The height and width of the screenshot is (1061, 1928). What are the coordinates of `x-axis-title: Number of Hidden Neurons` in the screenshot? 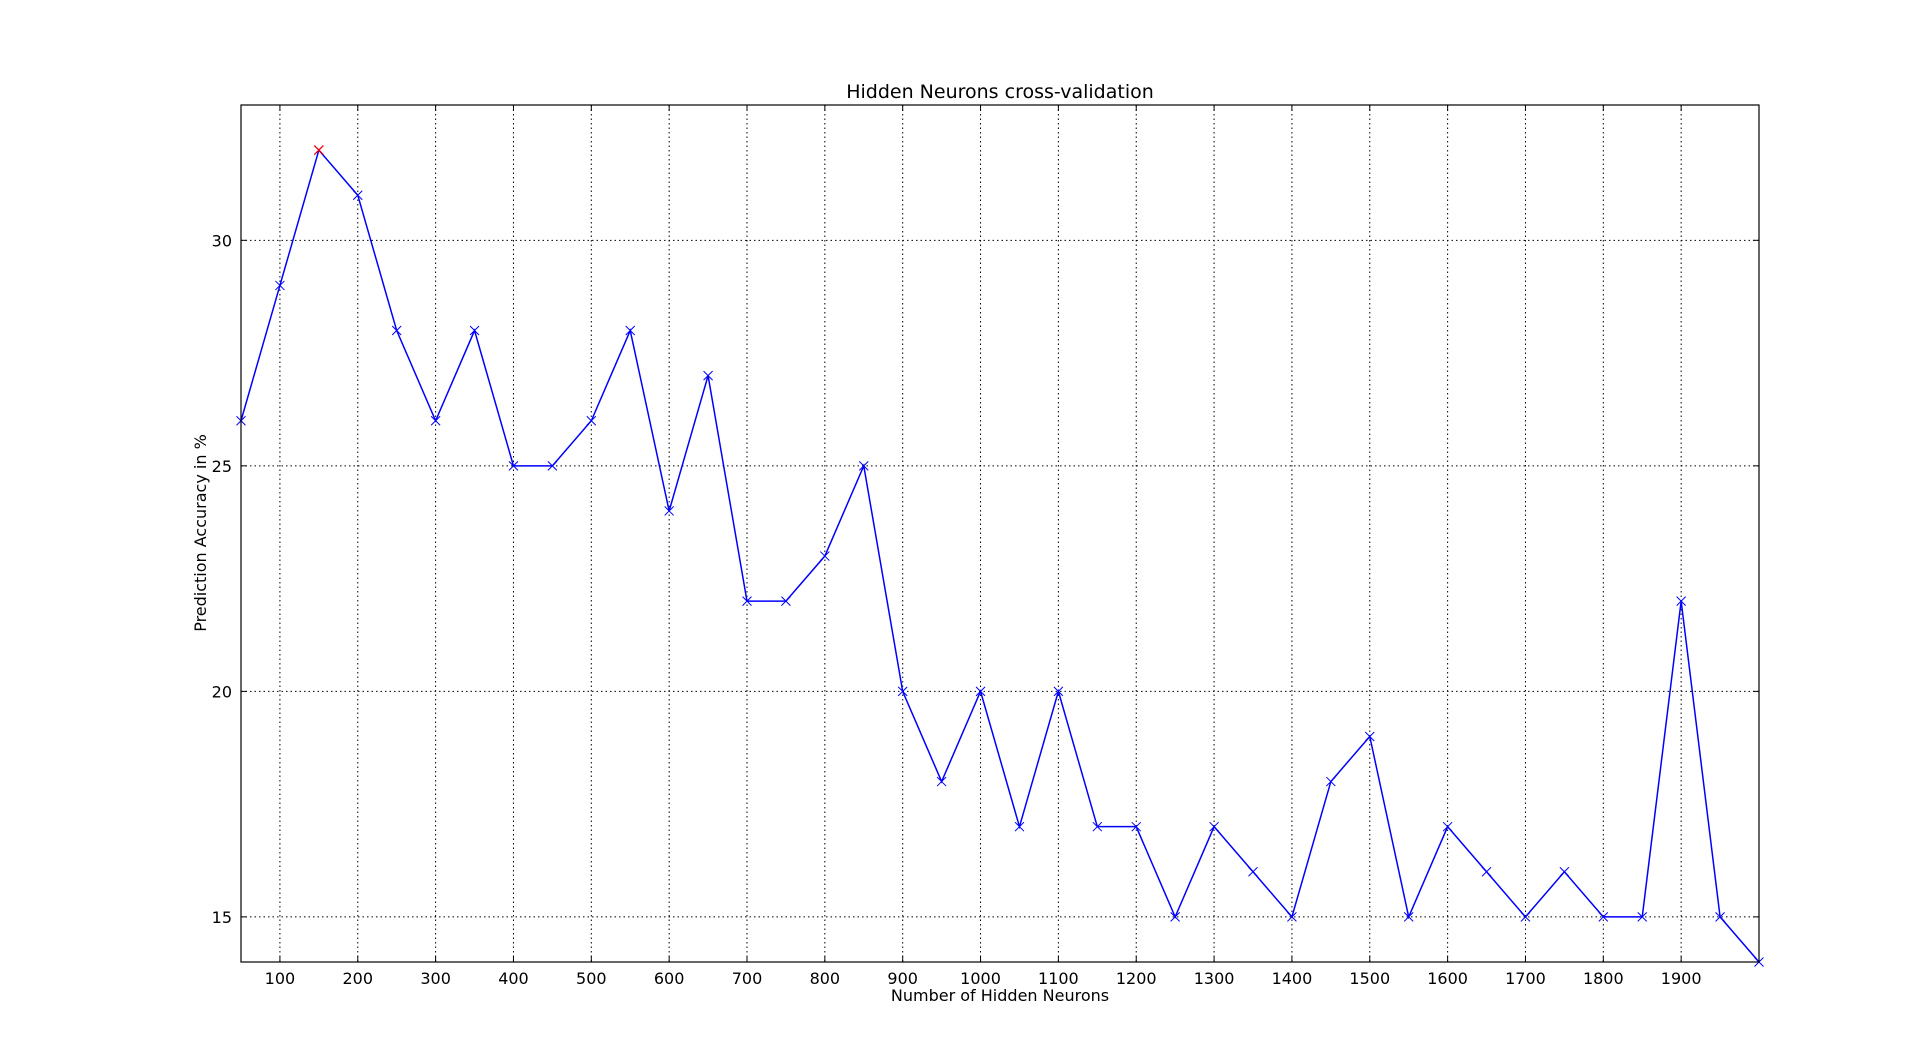 It's located at (1000, 995).